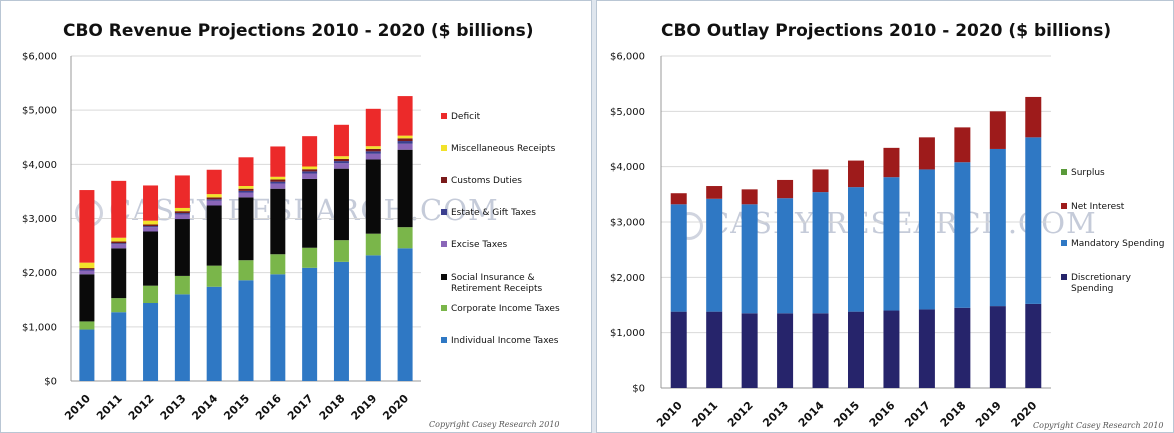 The image size is (1174, 433). What do you see at coordinates (638, 389) in the screenshot?
I see `y-tick-label: $0` at bounding box center [638, 389].